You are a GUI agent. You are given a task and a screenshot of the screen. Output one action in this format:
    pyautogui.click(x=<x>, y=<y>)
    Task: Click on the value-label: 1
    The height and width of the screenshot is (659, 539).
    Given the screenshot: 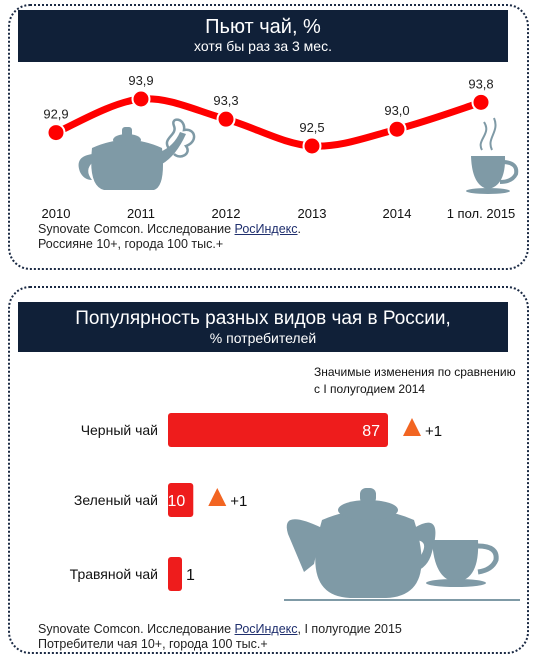 What is the action you would take?
    pyautogui.click(x=190, y=575)
    